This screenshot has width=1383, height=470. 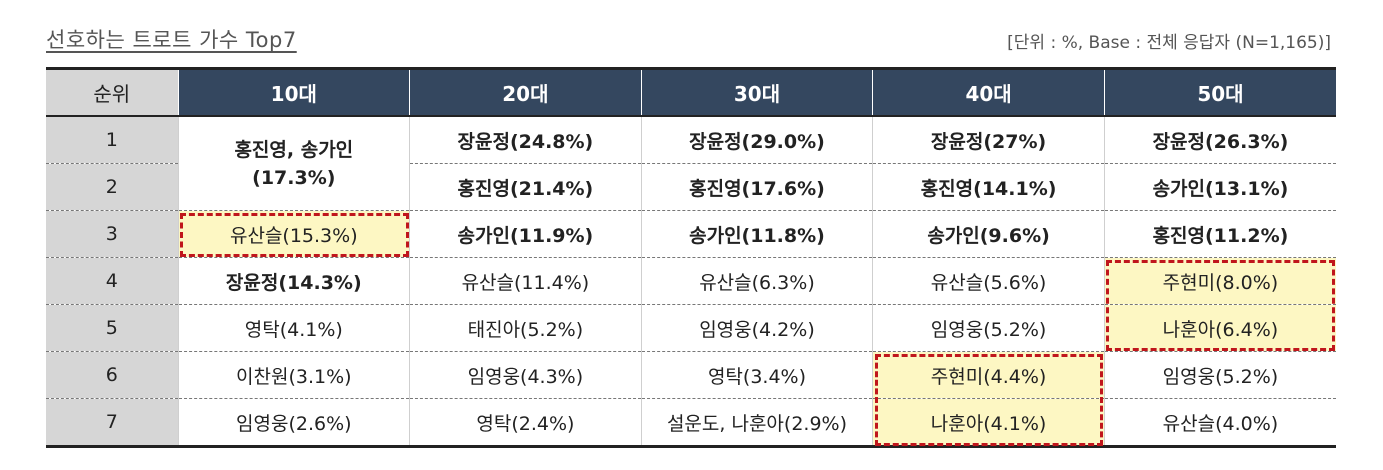 I want to click on table-cell: 영탁(3.4%), so click(x=756, y=375).